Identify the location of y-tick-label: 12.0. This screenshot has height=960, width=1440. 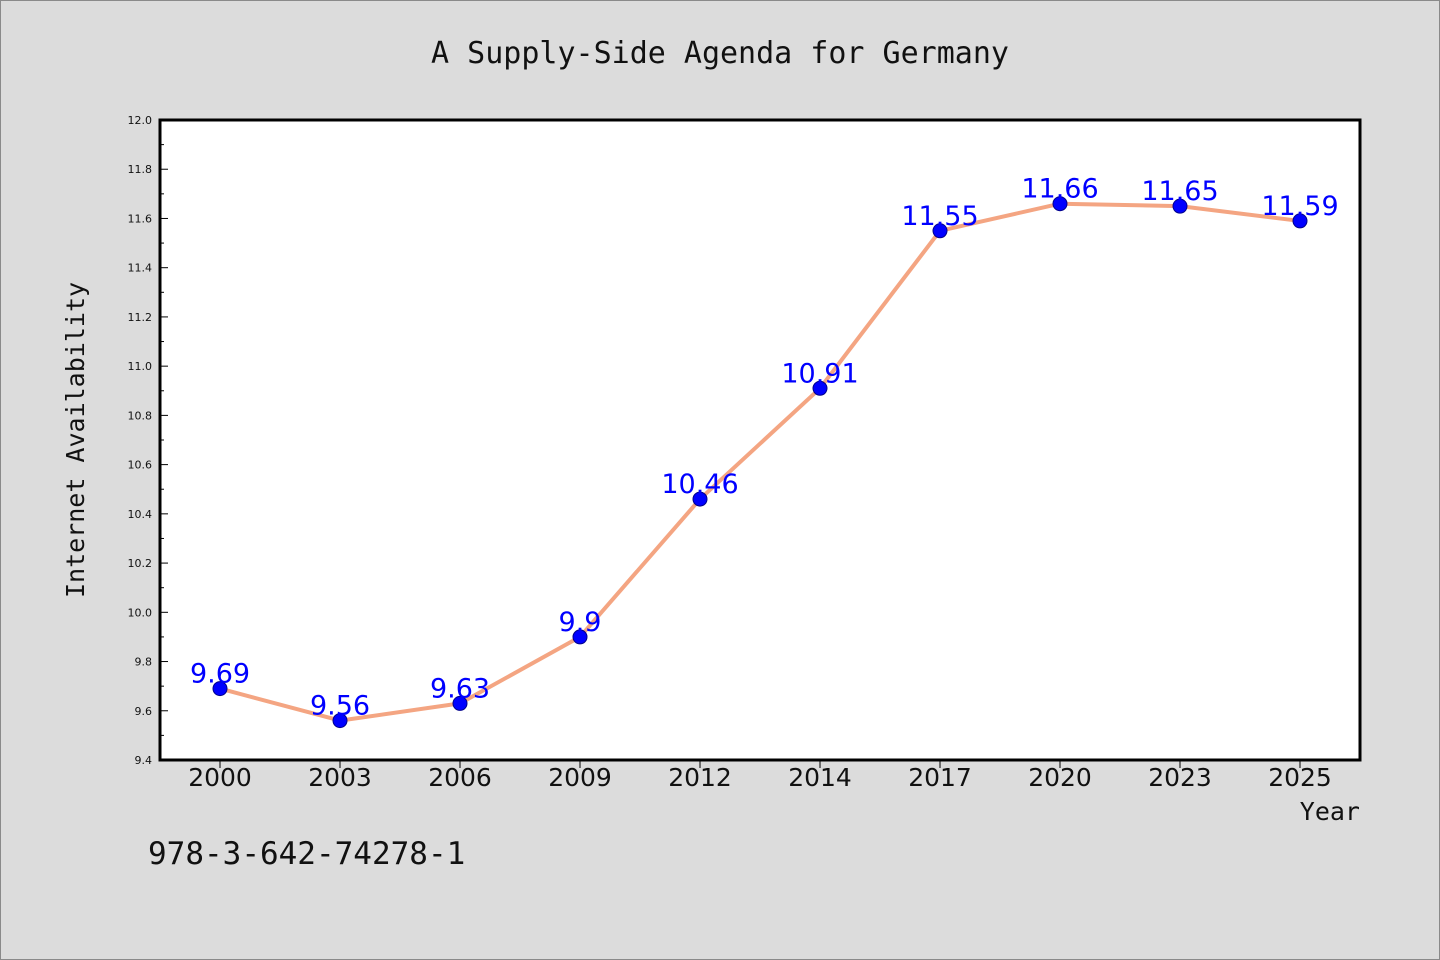
(140, 120).